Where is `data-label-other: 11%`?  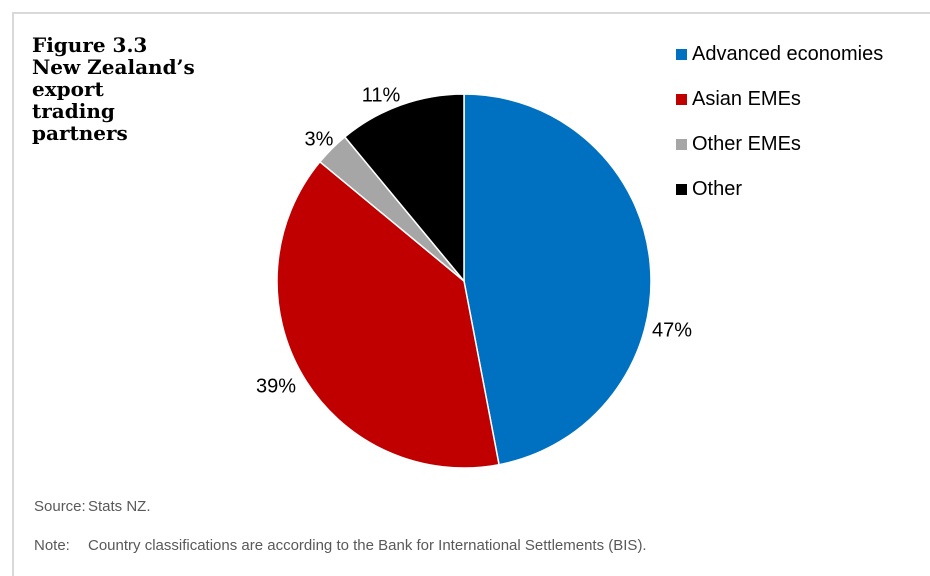
data-label-other: 11% is located at coordinates (381, 95).